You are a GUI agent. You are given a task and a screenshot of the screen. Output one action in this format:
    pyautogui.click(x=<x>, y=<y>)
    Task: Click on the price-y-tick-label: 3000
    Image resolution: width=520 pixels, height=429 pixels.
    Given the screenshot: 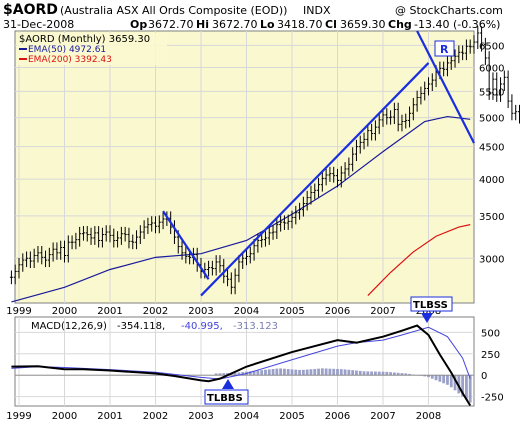 What is the action you would take?
    pyautogui.click(x=491, y=259)
    